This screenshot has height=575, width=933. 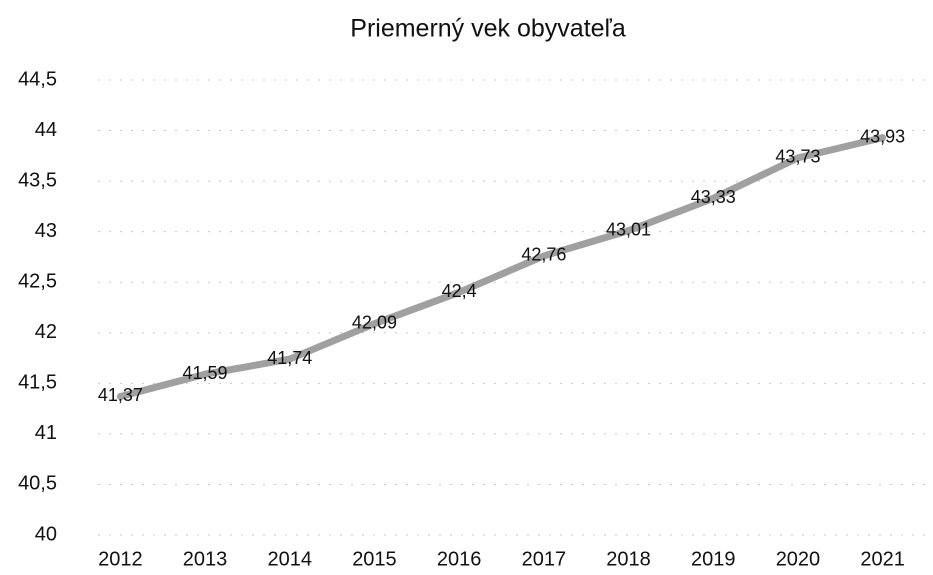 What do you see at coordinates (544, 559) in the screenshot?
I see `x-tick-label: 2017` at bounding box center [544, 559].